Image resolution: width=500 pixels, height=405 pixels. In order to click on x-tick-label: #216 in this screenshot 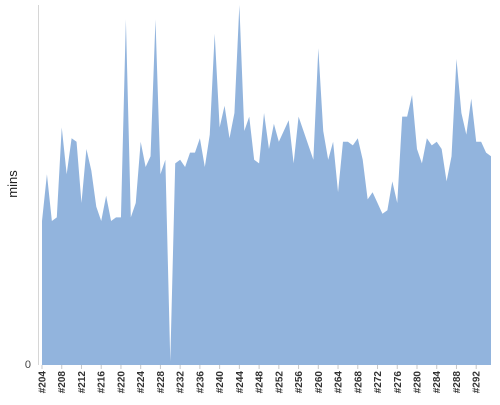, I will do `click(102, 382)`.